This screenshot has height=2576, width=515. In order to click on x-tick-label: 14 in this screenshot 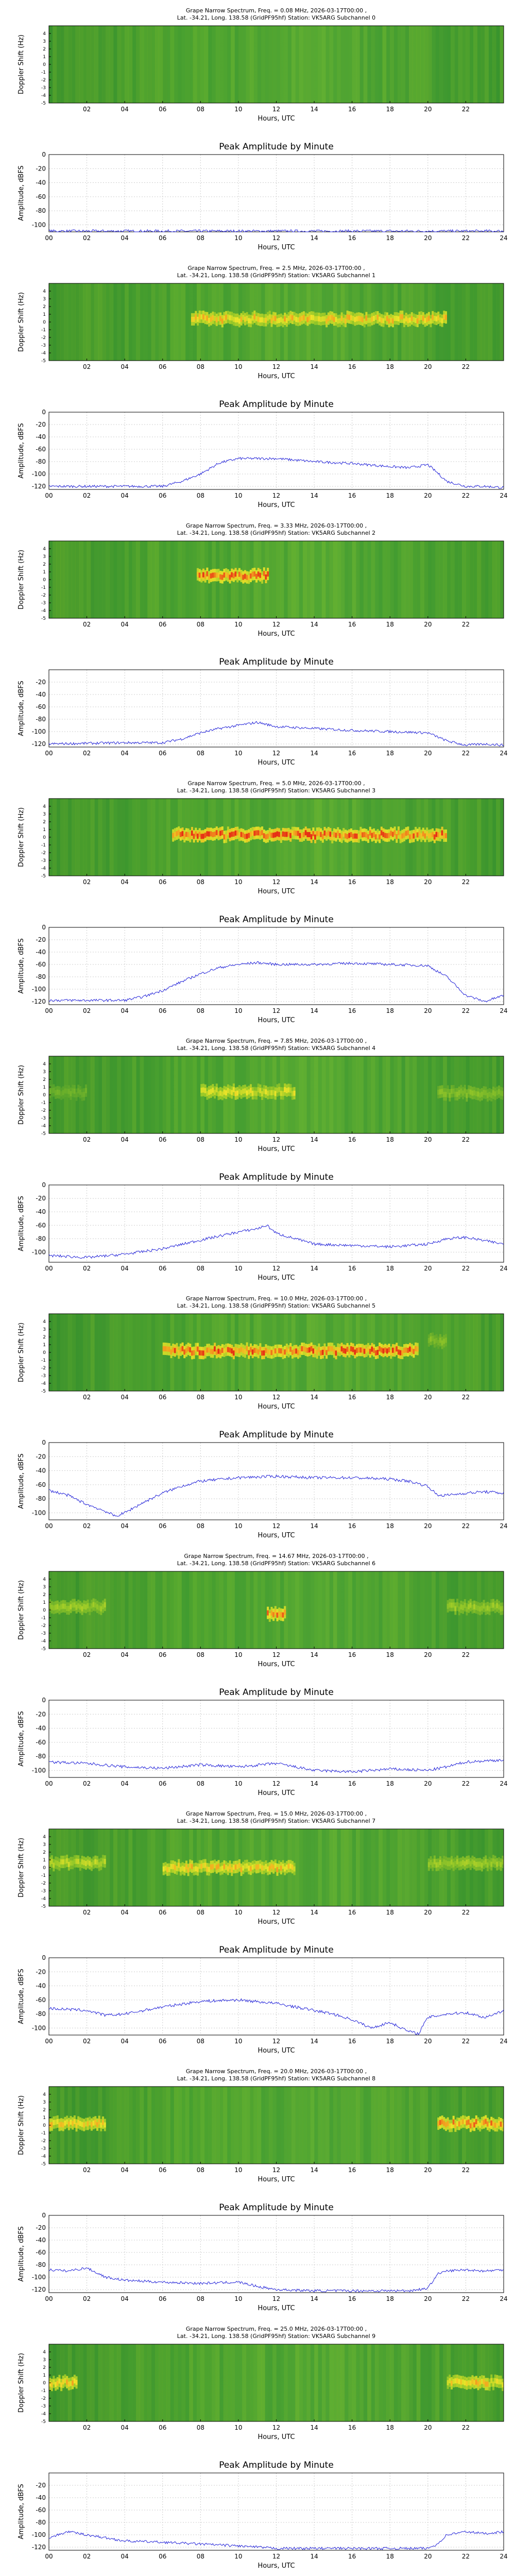, I will do `click(314, 109)`.